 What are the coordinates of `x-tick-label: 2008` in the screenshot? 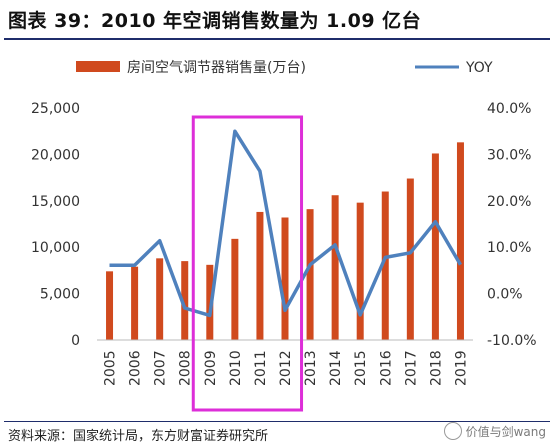 It's located at (186, 368).